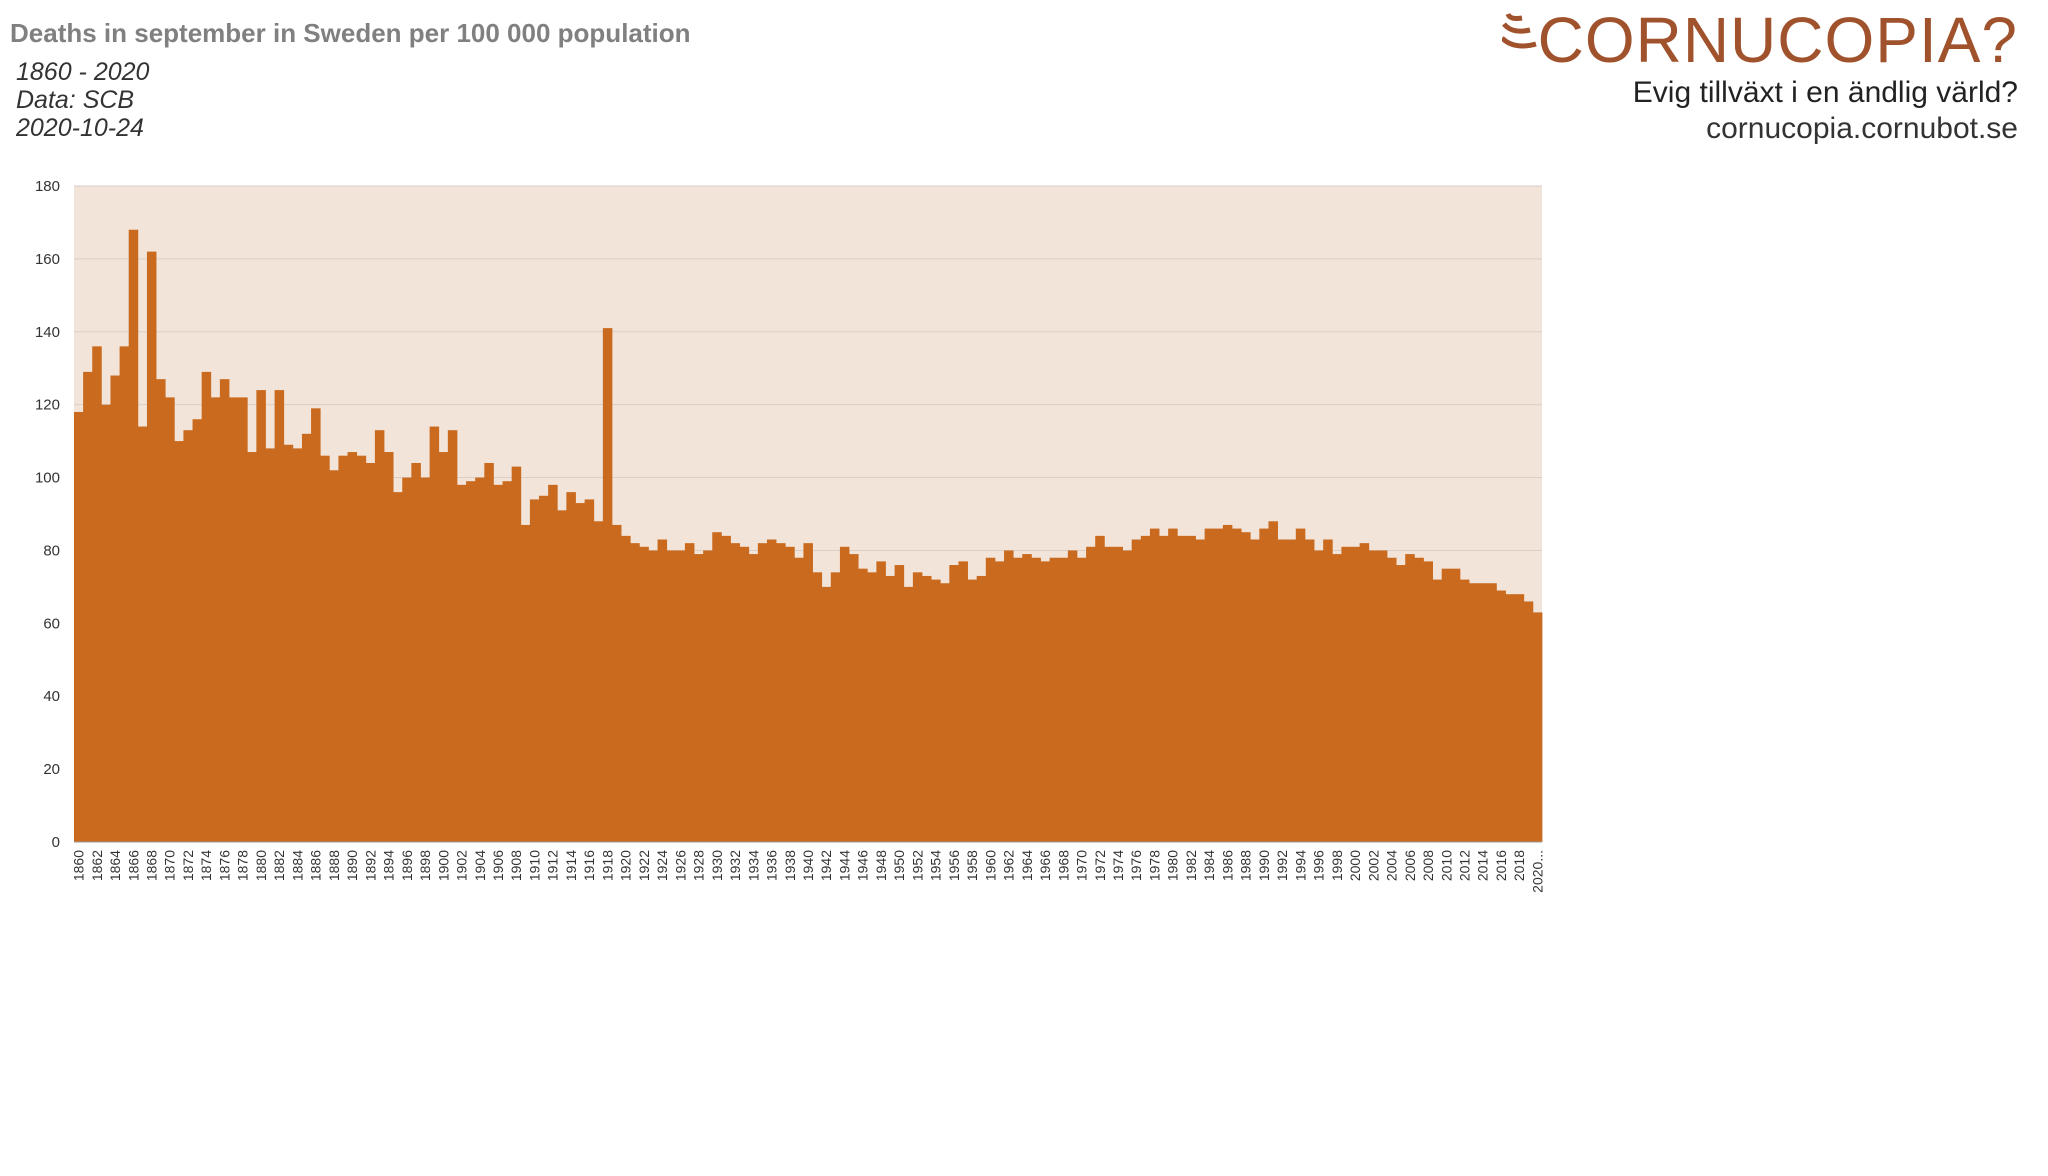 Image resolution: width=2048 pixels, height=1176 pixels. What do you see at coordinates (75, 100) in the screenshot?
I see `data-source: Data: SCB` at bounding box center [75, 100].